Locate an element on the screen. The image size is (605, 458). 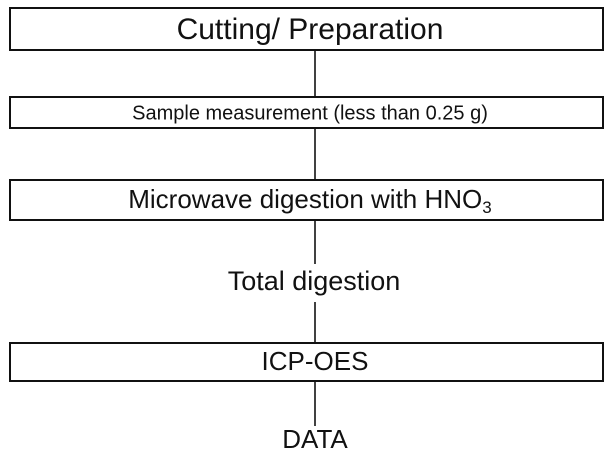
node-label: Microwave digestion with HNO3 is located at coordinates (309, 201).